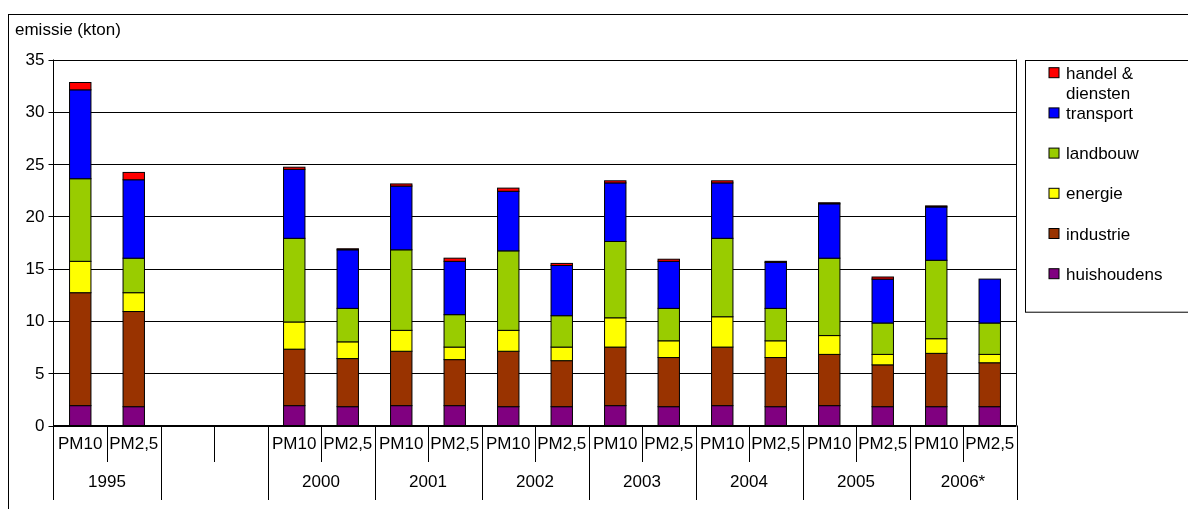 The height and width of the screenshot is (509, 1188). What do you see at coordinates (642, 481) in the screenshot?
I see `text: 2003` at bounding box center [642, 481].